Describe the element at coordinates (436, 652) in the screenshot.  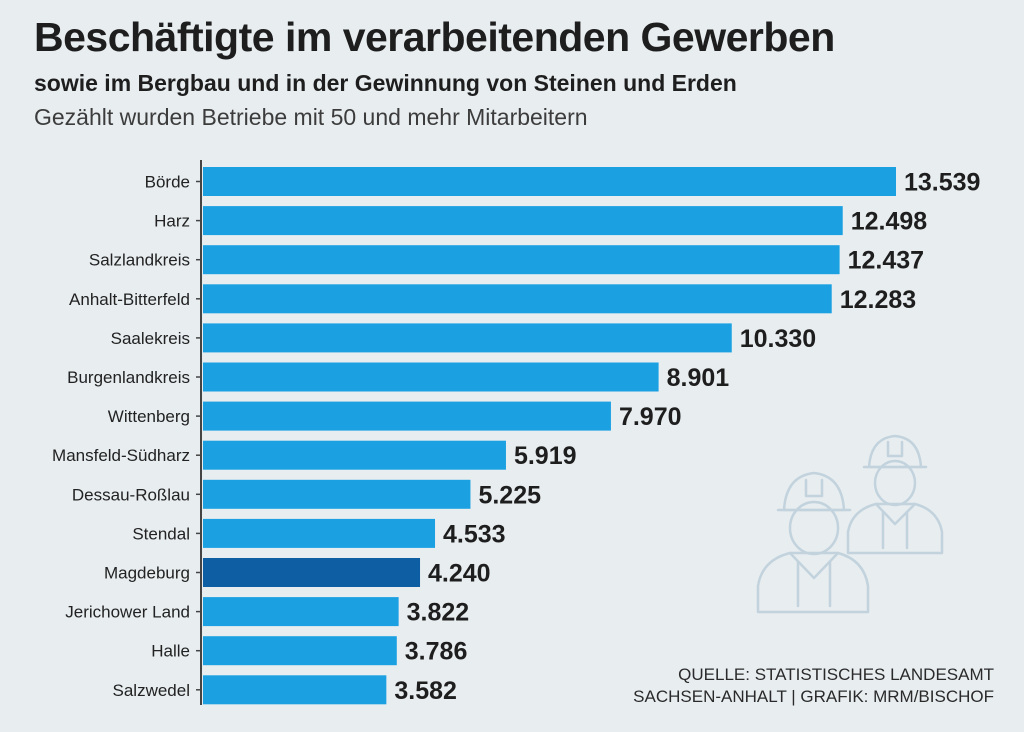
I see `value-label: 3.786` at that location.